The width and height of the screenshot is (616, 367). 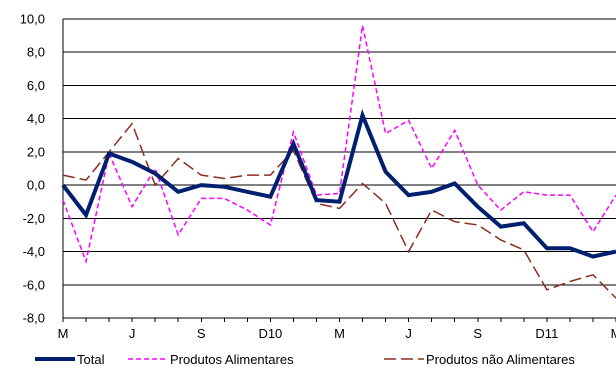 What do you see at coordinates (32, 19) in the screenshot?
I see `y-tick-label: 10,0` at bounding box center [32, 19].